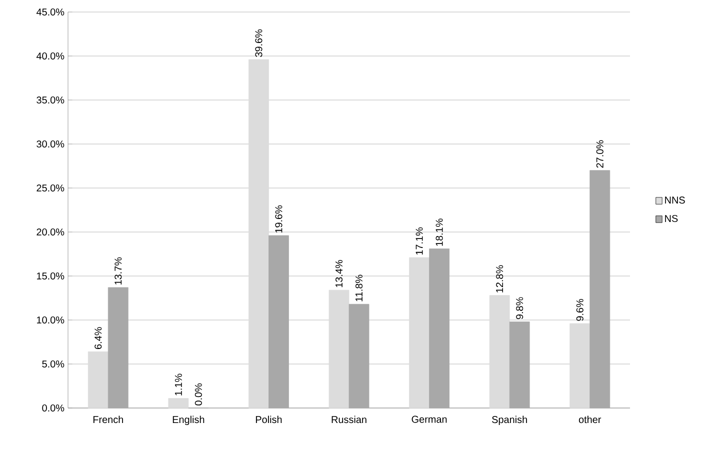 This screenshot has width=716, height=450. Describe the element at coordinates (675, 200) in the screenshot. I see `legend-label: NNS` at that location.